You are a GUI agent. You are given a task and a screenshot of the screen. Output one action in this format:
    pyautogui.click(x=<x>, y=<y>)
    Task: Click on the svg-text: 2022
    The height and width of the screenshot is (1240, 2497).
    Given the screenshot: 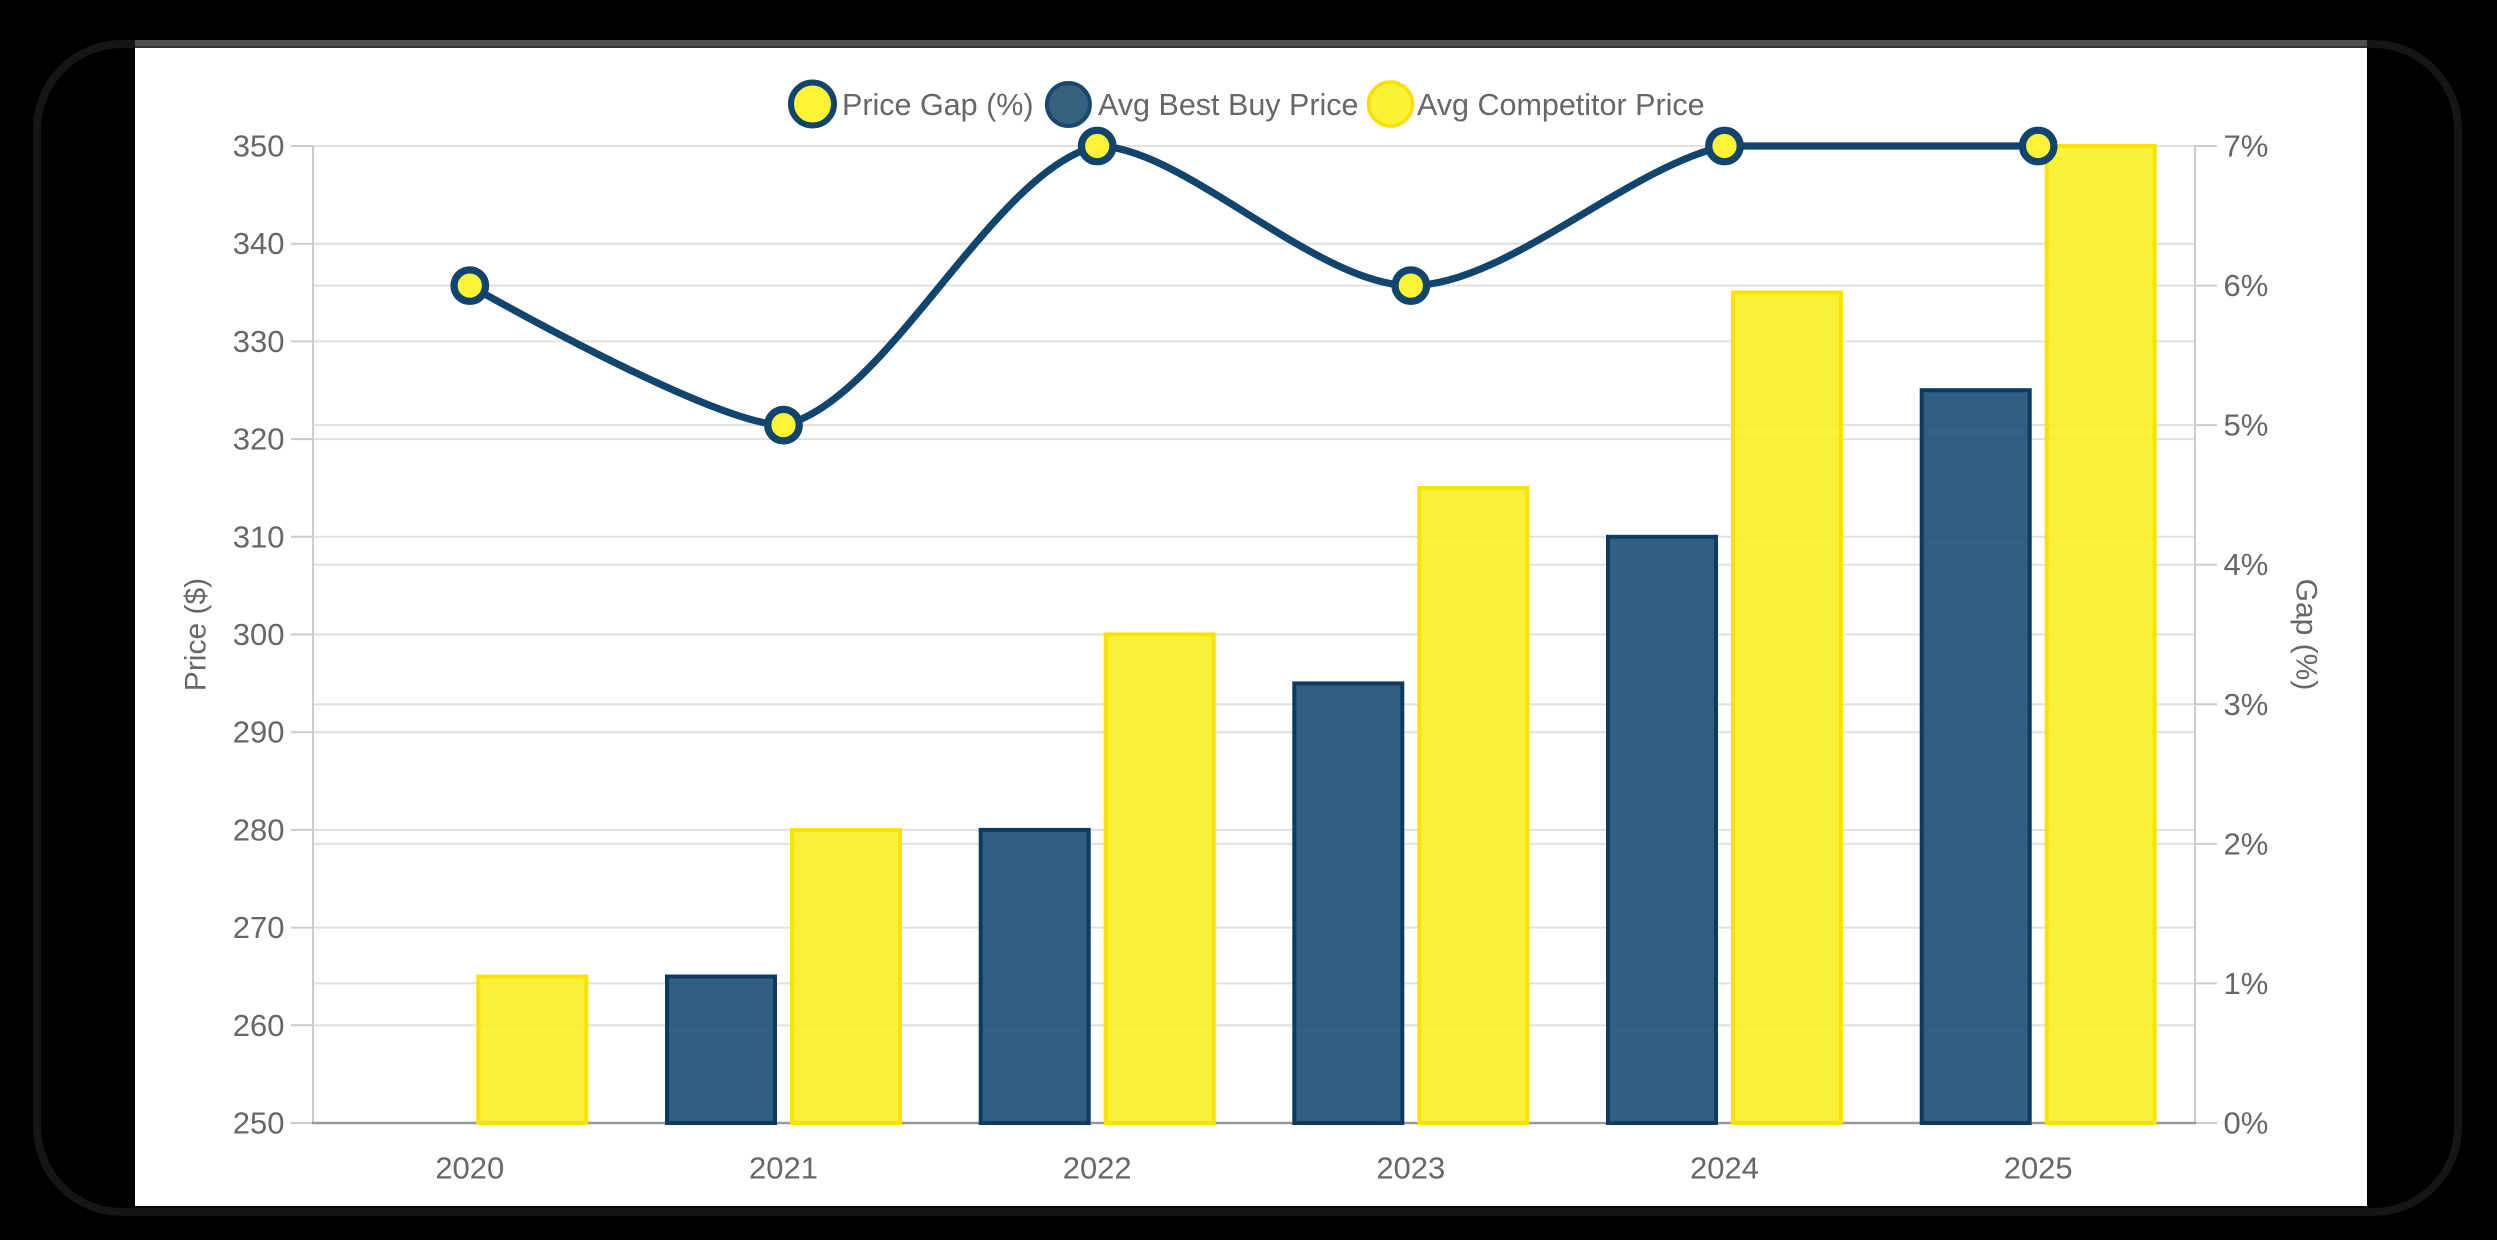 What is the action you would take?
    pyautogui.click(x=1097, y=1168)
    